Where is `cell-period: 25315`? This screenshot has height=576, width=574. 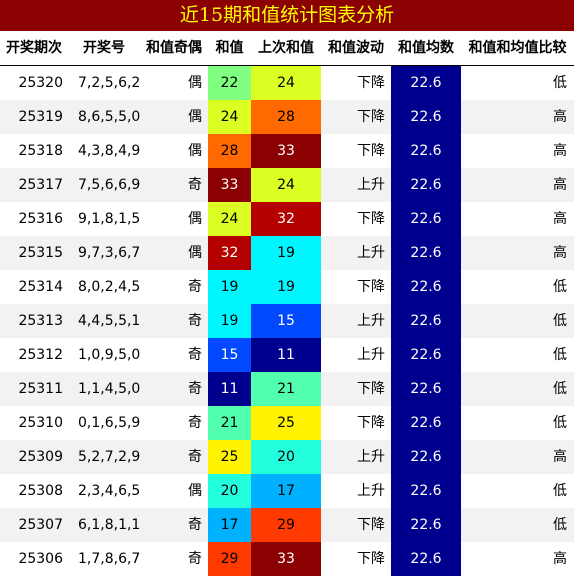 cell-period: 25315 is located at coordinates (40, 253).